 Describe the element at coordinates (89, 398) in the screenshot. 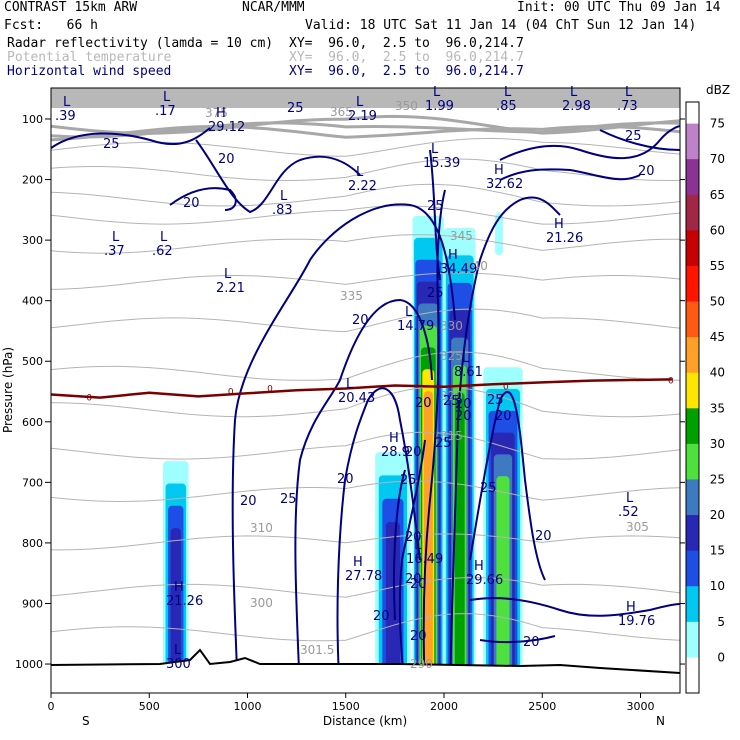

I see `freezing-level-label-0: 0` at that location.